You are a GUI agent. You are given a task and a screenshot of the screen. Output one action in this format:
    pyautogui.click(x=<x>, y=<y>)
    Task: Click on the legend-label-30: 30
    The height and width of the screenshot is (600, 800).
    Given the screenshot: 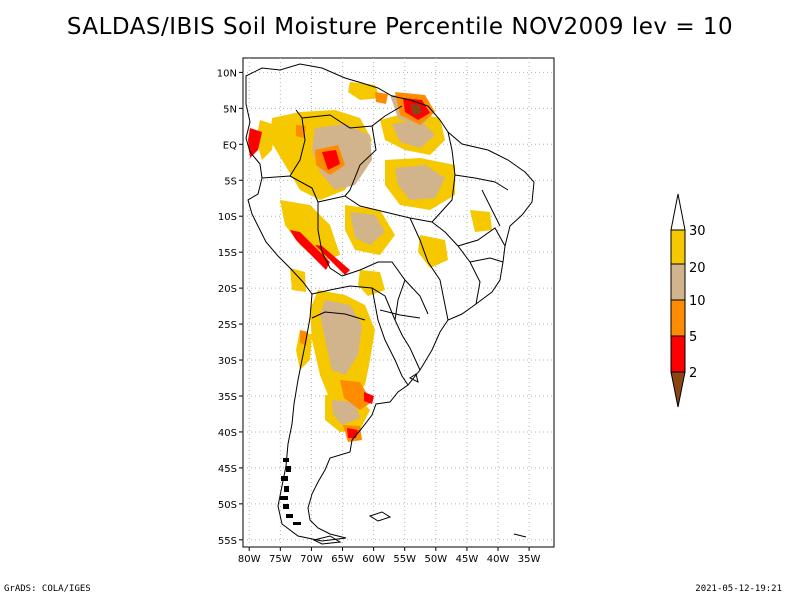 What is the action you would take?
    pyautogui.click(x=697, y=231)
    